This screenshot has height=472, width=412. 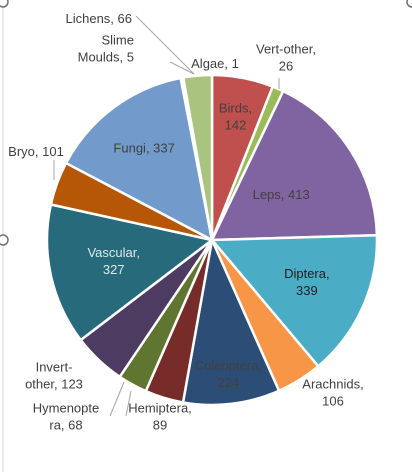 I want to click on data-label-algae: Algae, 1, so click(x=215, y=63).